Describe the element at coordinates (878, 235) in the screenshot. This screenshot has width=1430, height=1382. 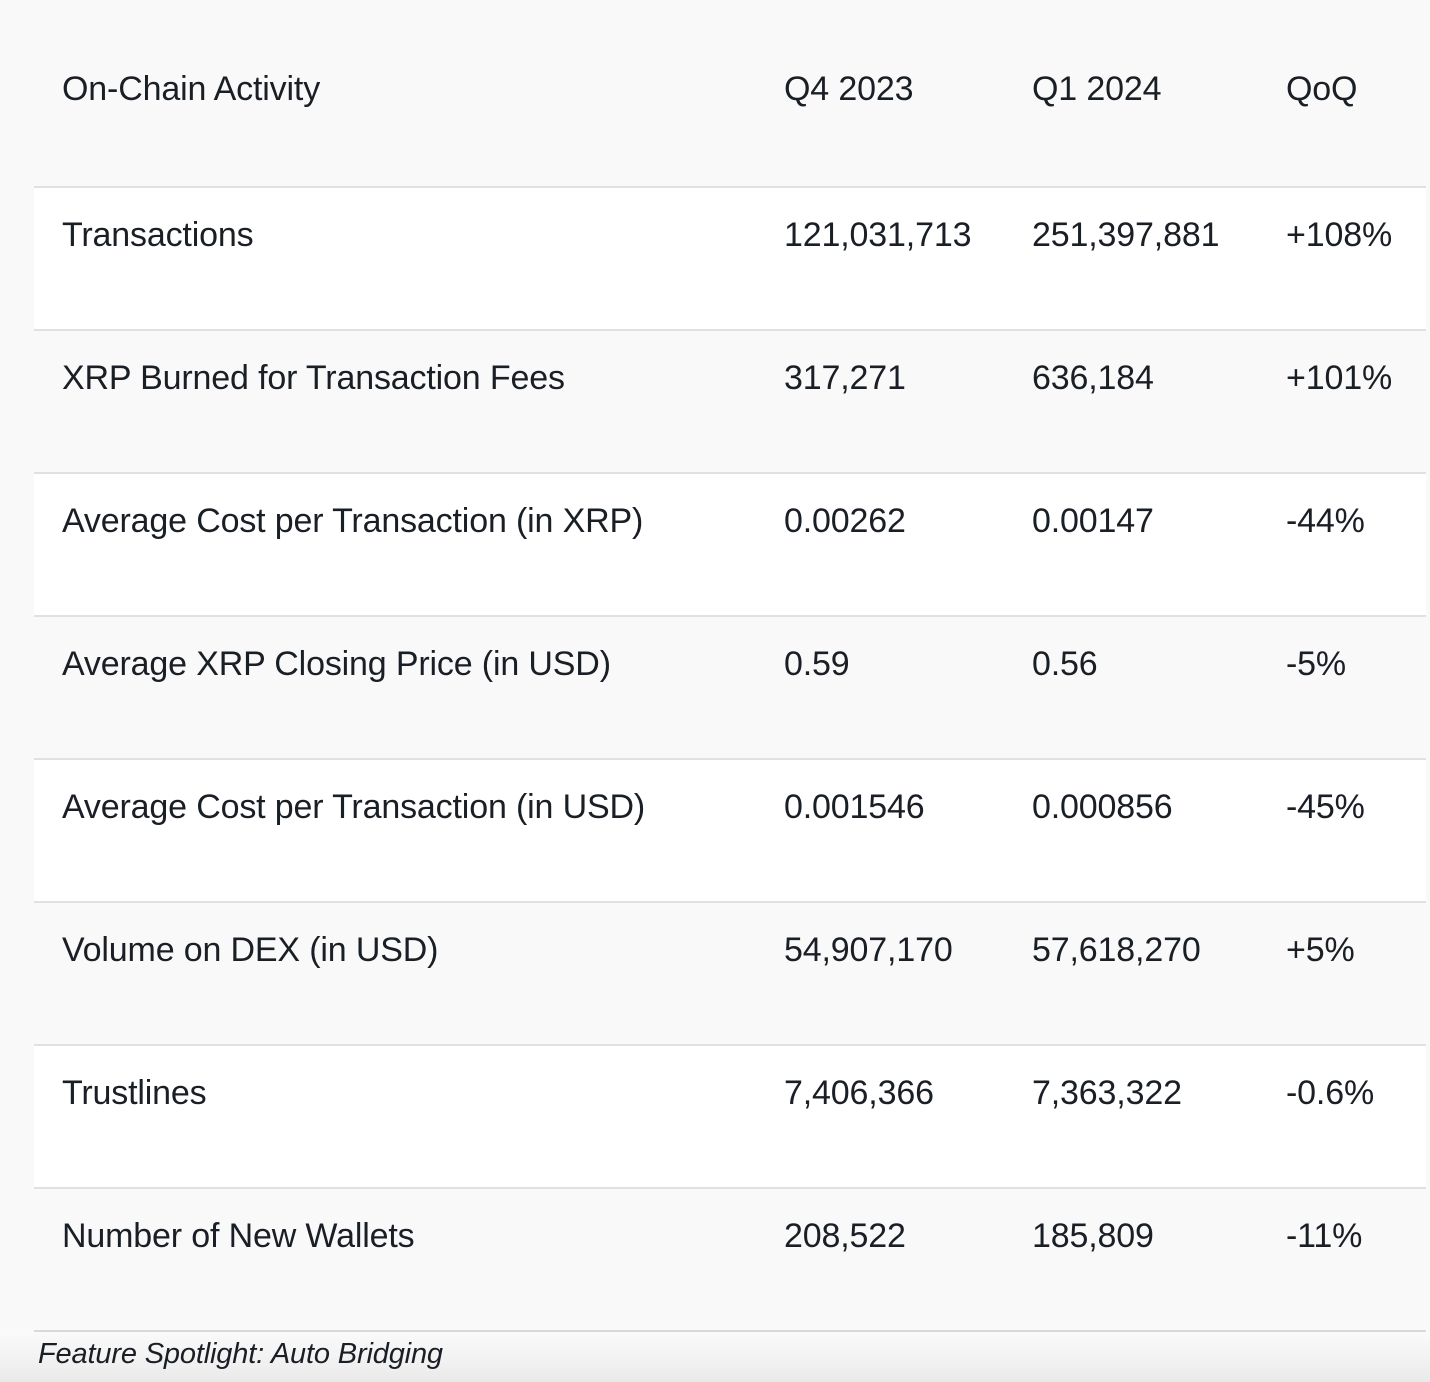
I see `value-q4-2023: 121,031,713` at that location.